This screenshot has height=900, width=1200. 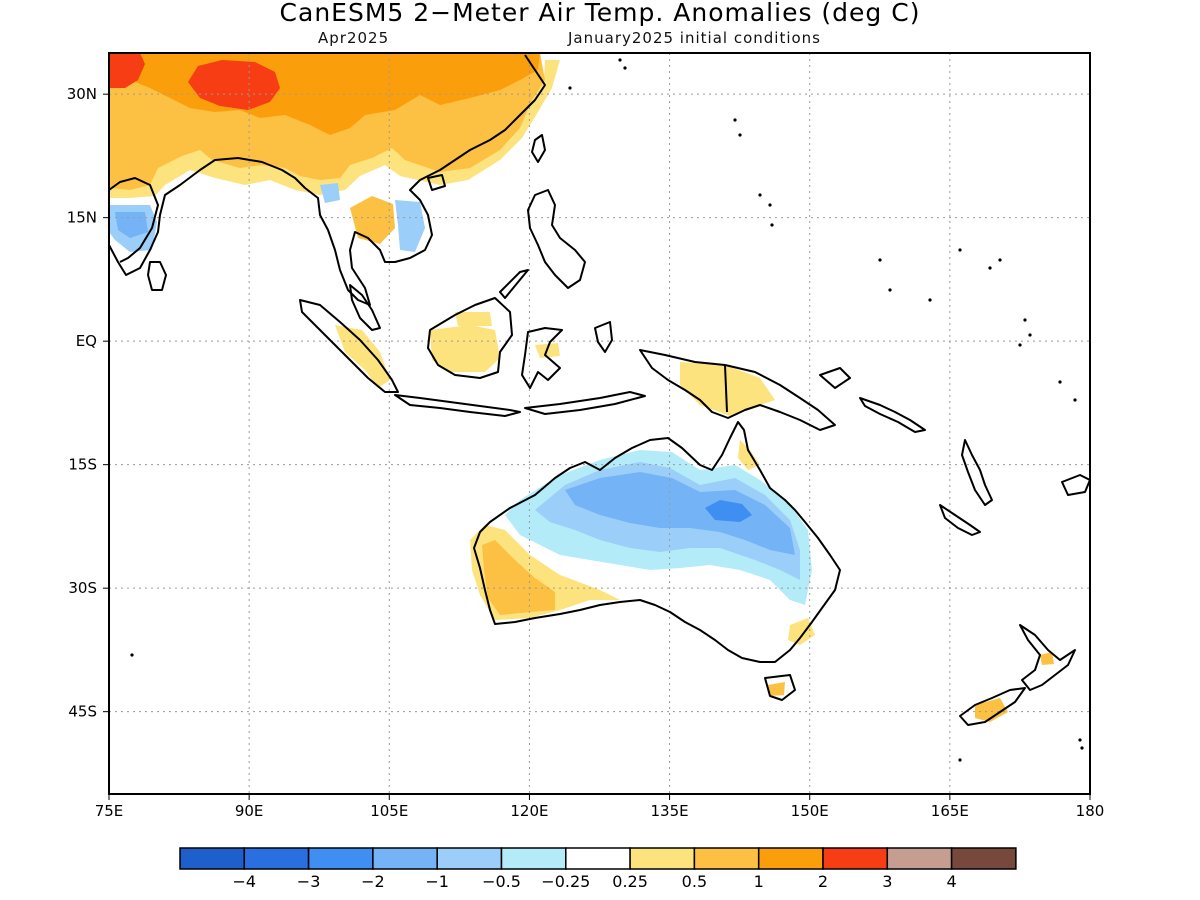 I want to click on colorbar-label: −1, so click(x=437, y=881).